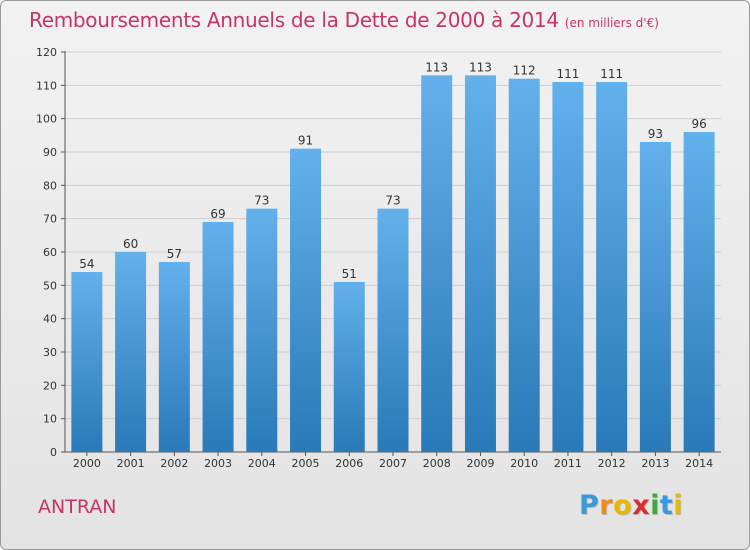 Image resolution: width=750 pixels, height=550 pixels. What do you see at coordinates (606, 505) in the screenshot?
I see `logo-letter-1: r` at bounding box center [606, 505].